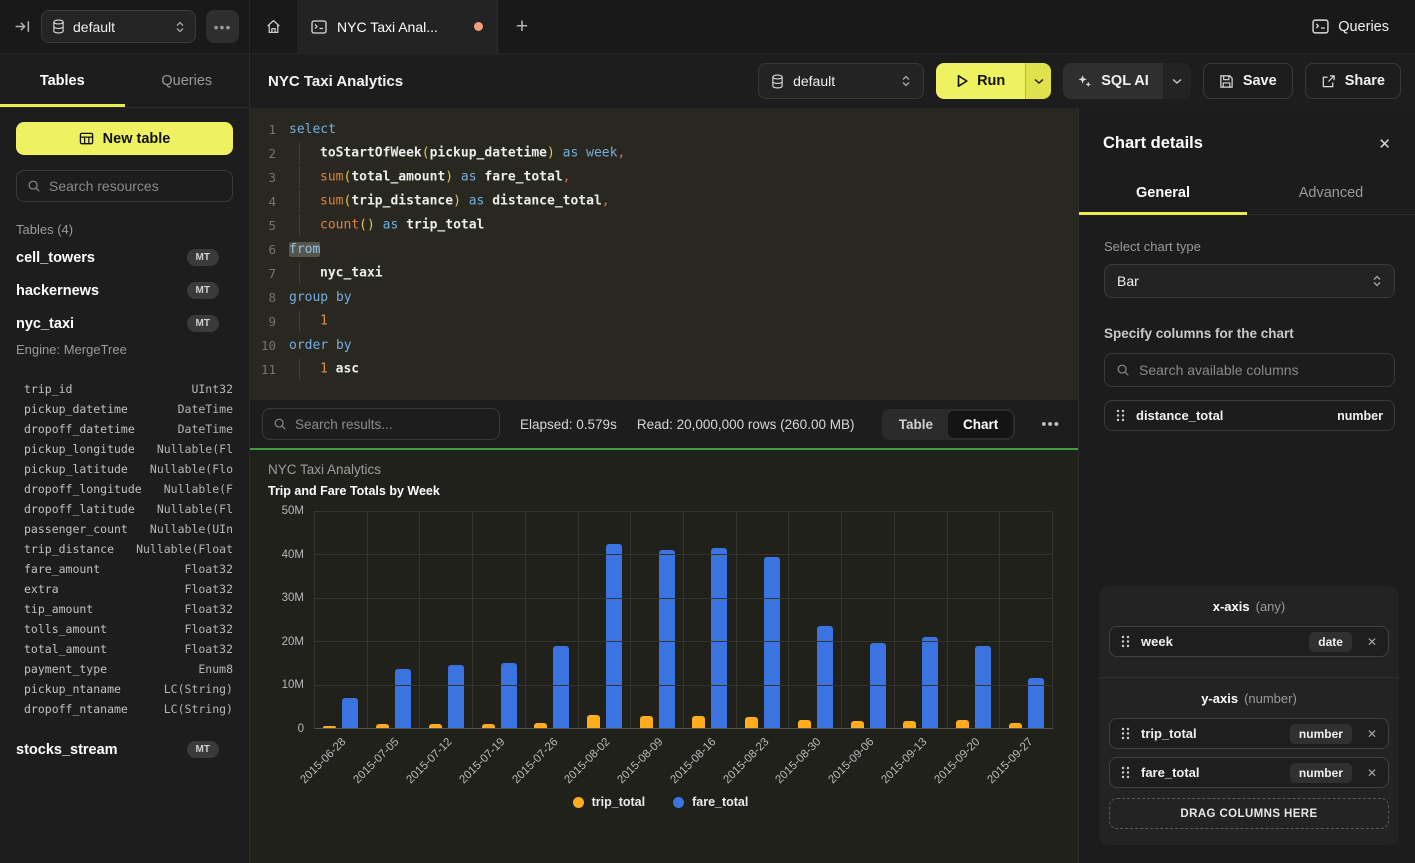  I want to click on resource-search, so click(124, 186).